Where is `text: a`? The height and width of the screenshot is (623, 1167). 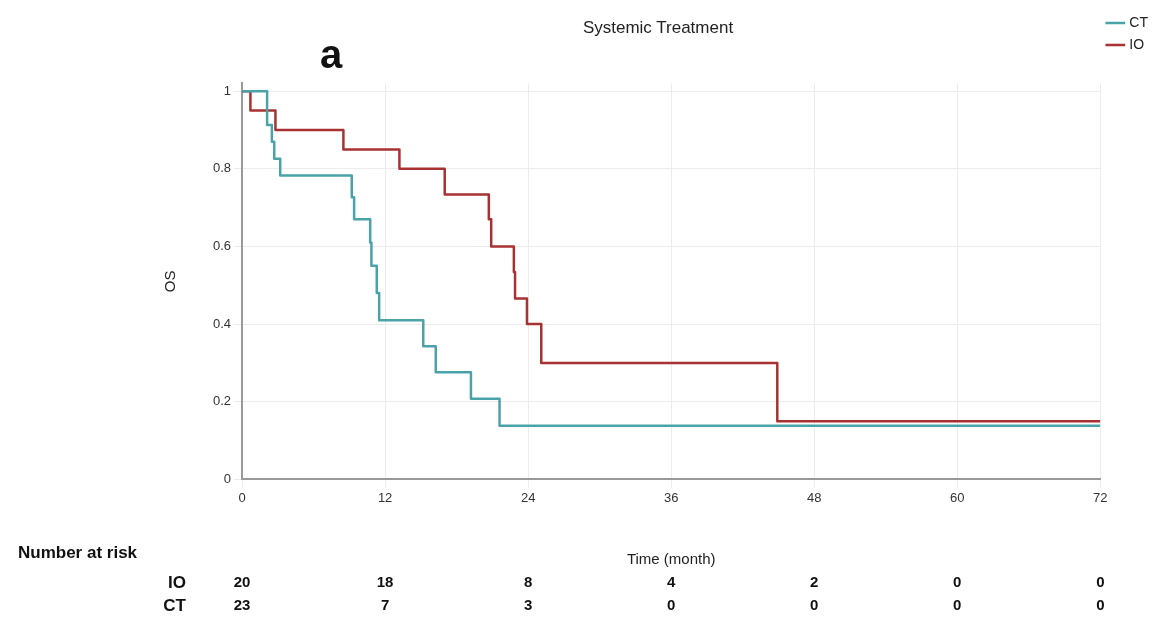
text: a is located at coordinates (331, 54).